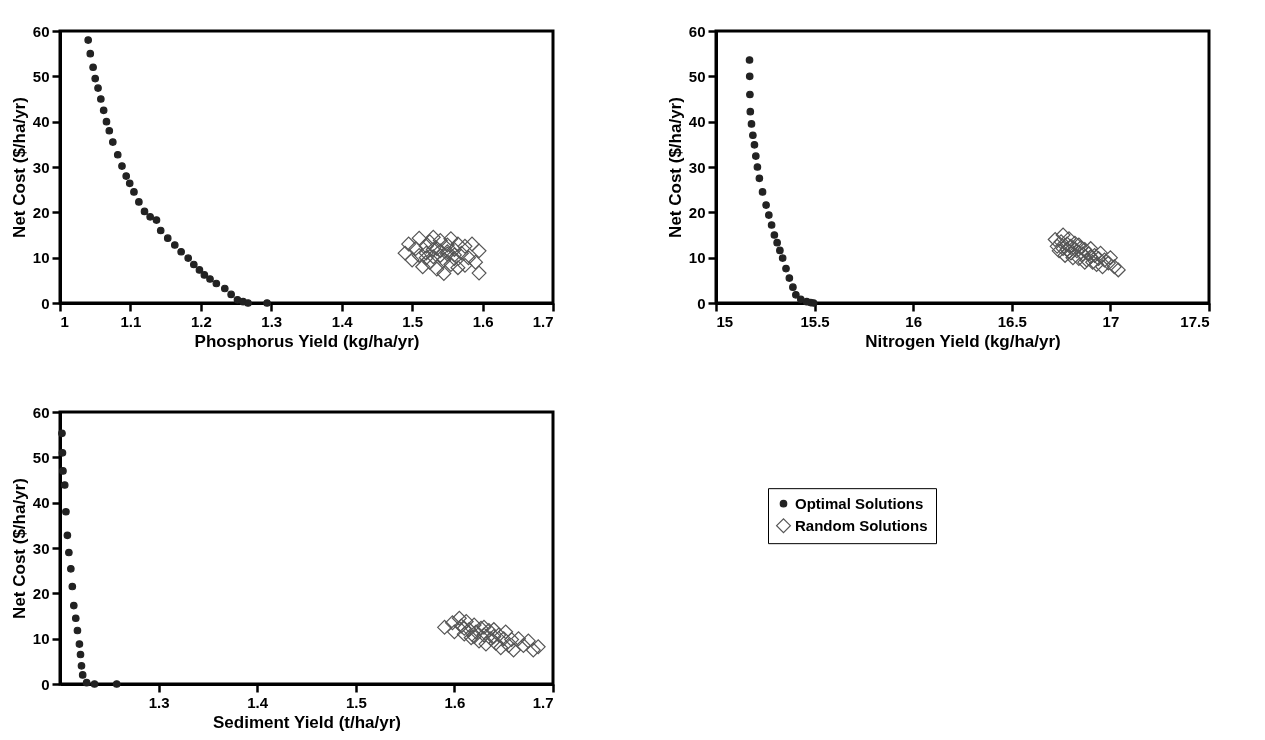 The width and height of the screenshot is (1265, 740). Describe the element at coordinates (543, 321) in the screenshot. I see `x-tick-label: 1.7` at that location.